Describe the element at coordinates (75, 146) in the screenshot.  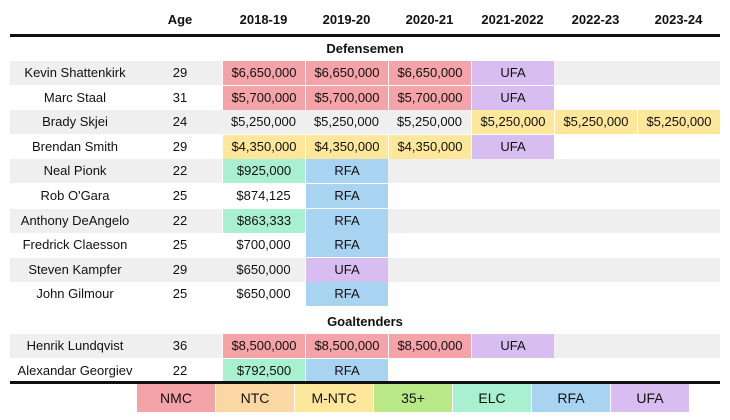
I see `player-name: Brendan Smith` at that location.